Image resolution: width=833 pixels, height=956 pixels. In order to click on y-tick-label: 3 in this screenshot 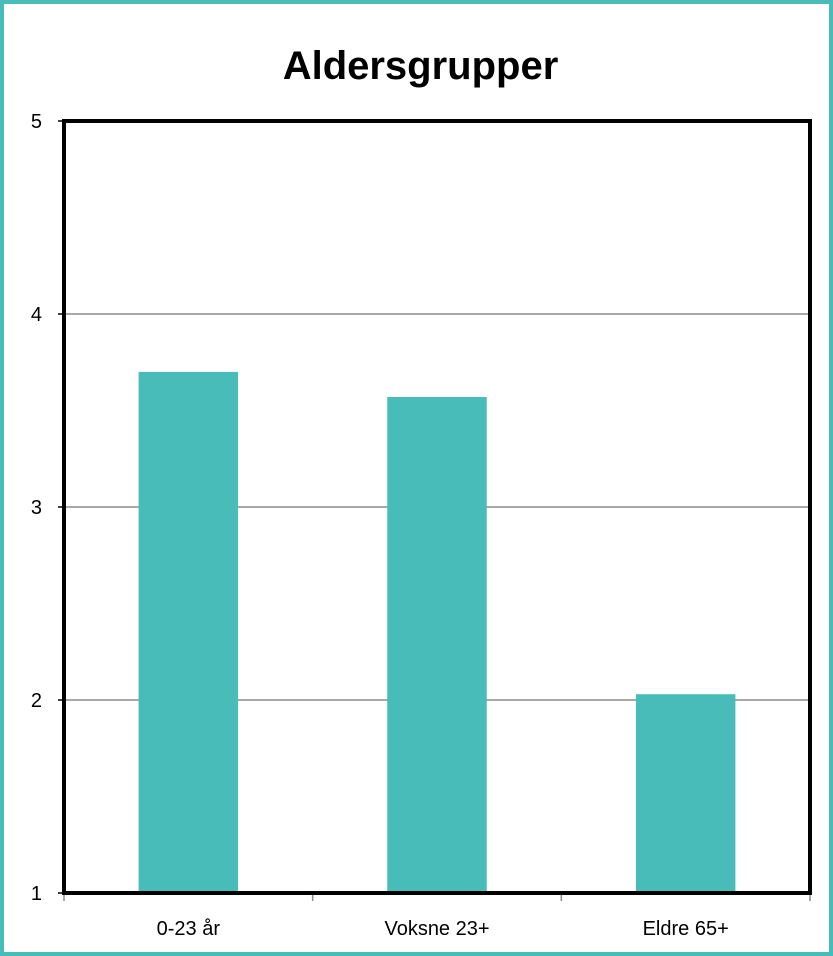, I will do `click(36, 508)`.